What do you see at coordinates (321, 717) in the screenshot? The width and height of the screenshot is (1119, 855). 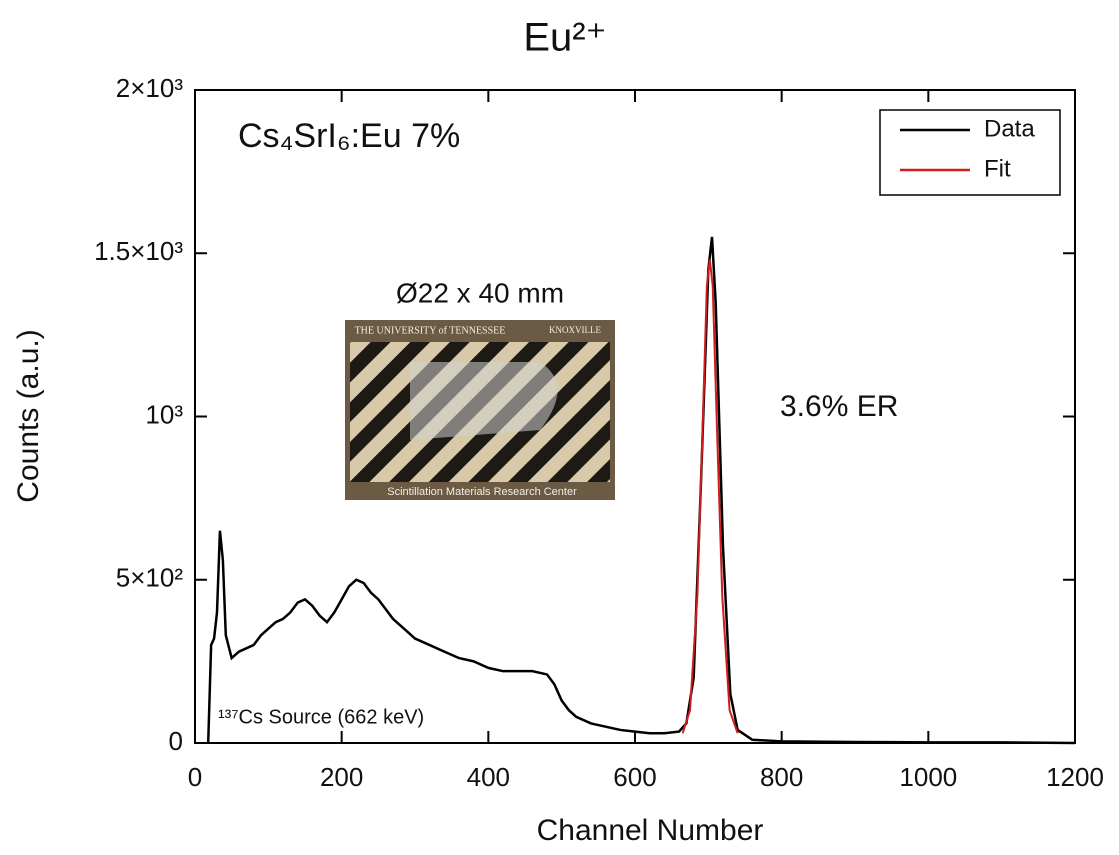 I see `annotation: ¹³⁷Cs Source (662 keV)` at bounding box center [321, 717].